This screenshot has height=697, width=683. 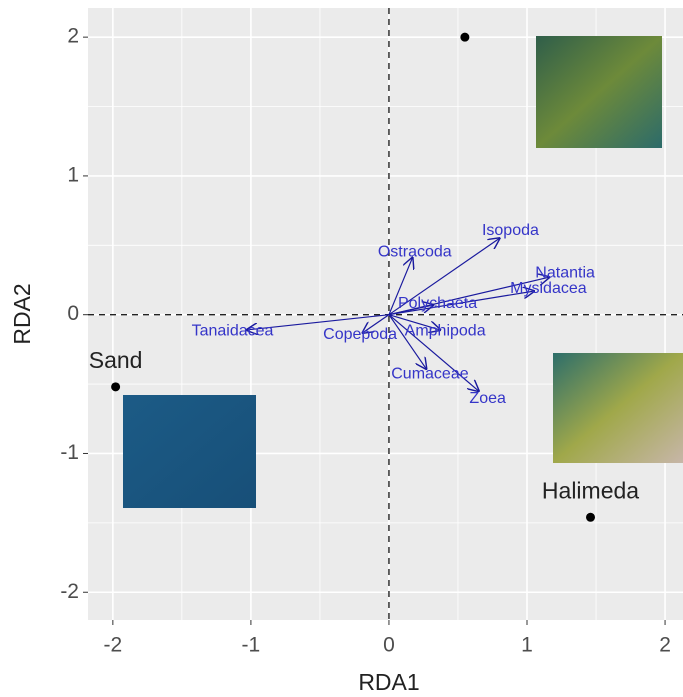 What do you see at coordinates (73, 174) in the screenshot?
I see `y-tick-label: 1` at bounding box center [73, 174].